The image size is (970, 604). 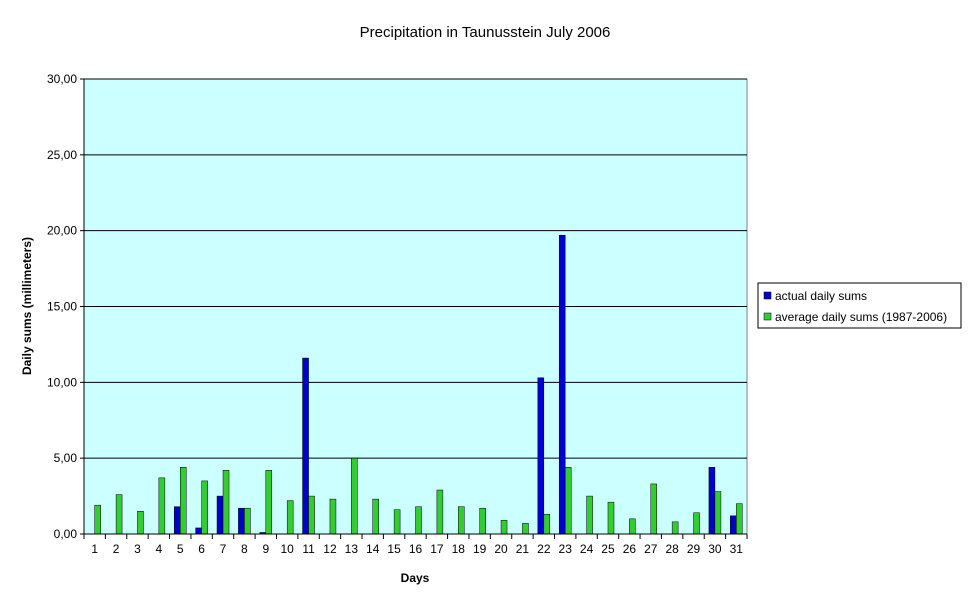 I want to click on y-axis-ticks: 0,00 5,00 10,00 15,00 20,00 25,00 30,00, so click(x=65, y=306).